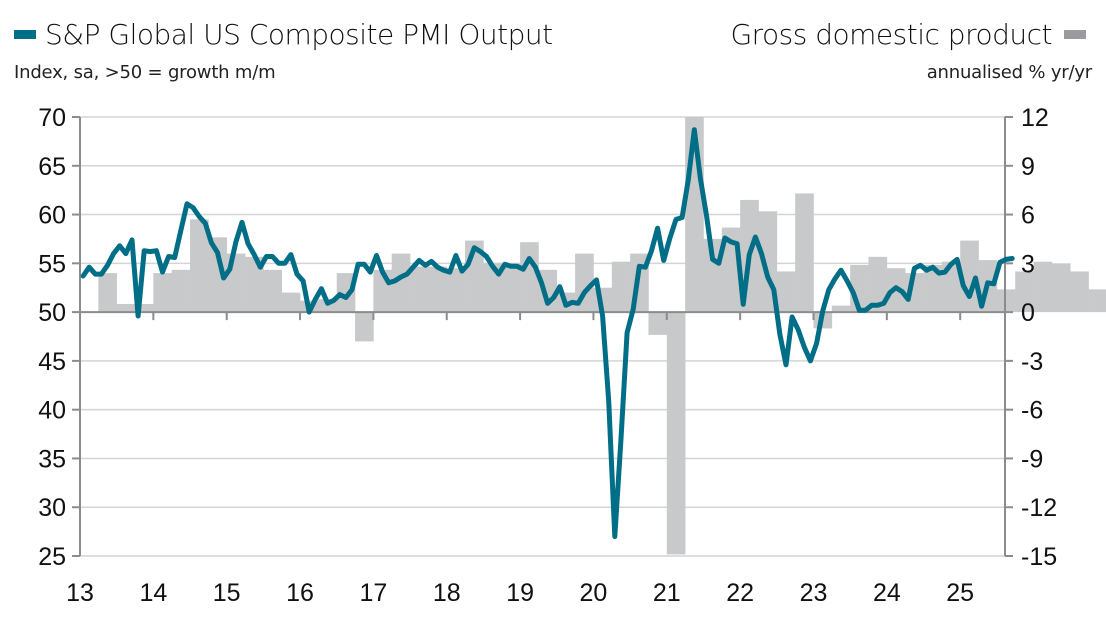 This screenshot has height=619, width=1106. Describe the element at coordinates (52, 411) in the screenshot. I see `left-tick-label: 40` at that location.